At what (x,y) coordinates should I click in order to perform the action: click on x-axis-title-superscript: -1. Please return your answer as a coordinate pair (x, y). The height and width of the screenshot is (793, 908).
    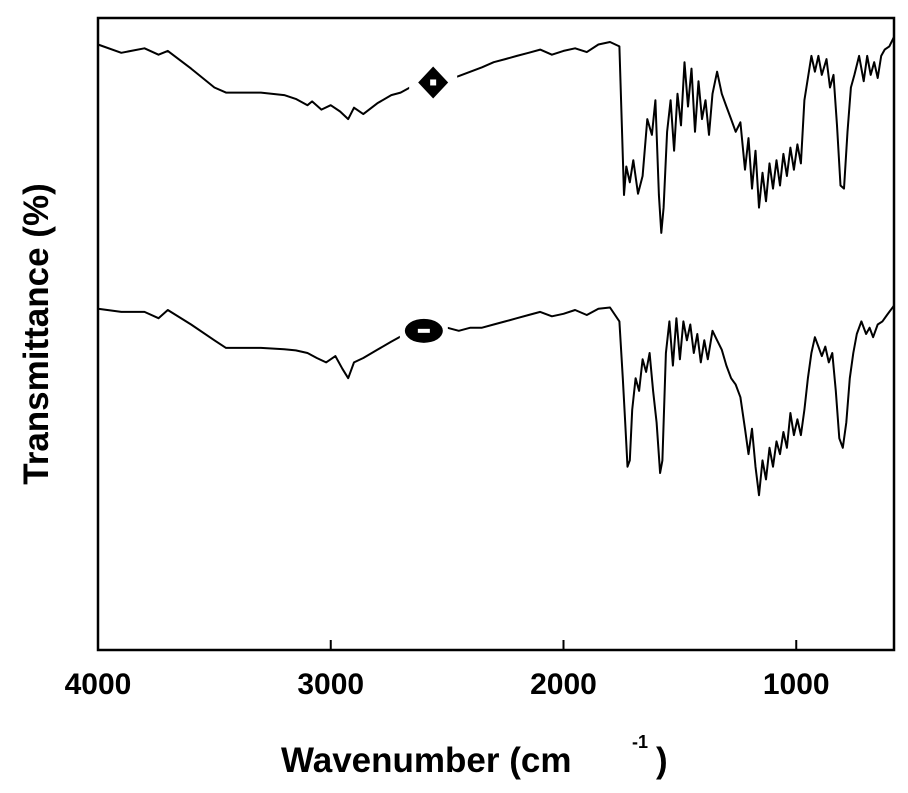
    Looking at the image, I should click on (640, 742).